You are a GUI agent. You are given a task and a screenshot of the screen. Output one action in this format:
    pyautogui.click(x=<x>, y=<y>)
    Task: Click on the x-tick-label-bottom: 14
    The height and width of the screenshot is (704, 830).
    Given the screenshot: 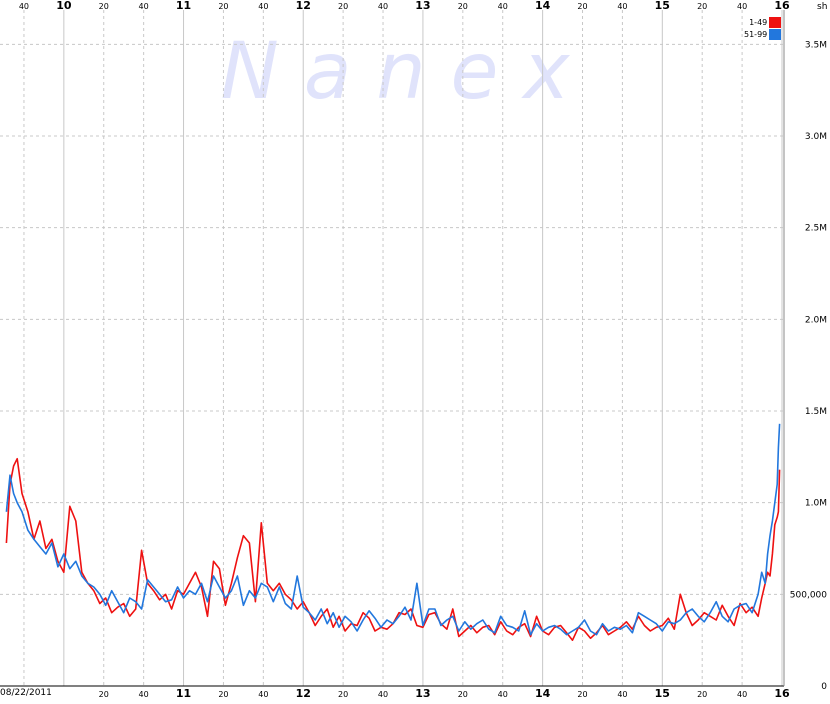 What is the action you would take?
    pyautogui.click(x=543, y=693)
    